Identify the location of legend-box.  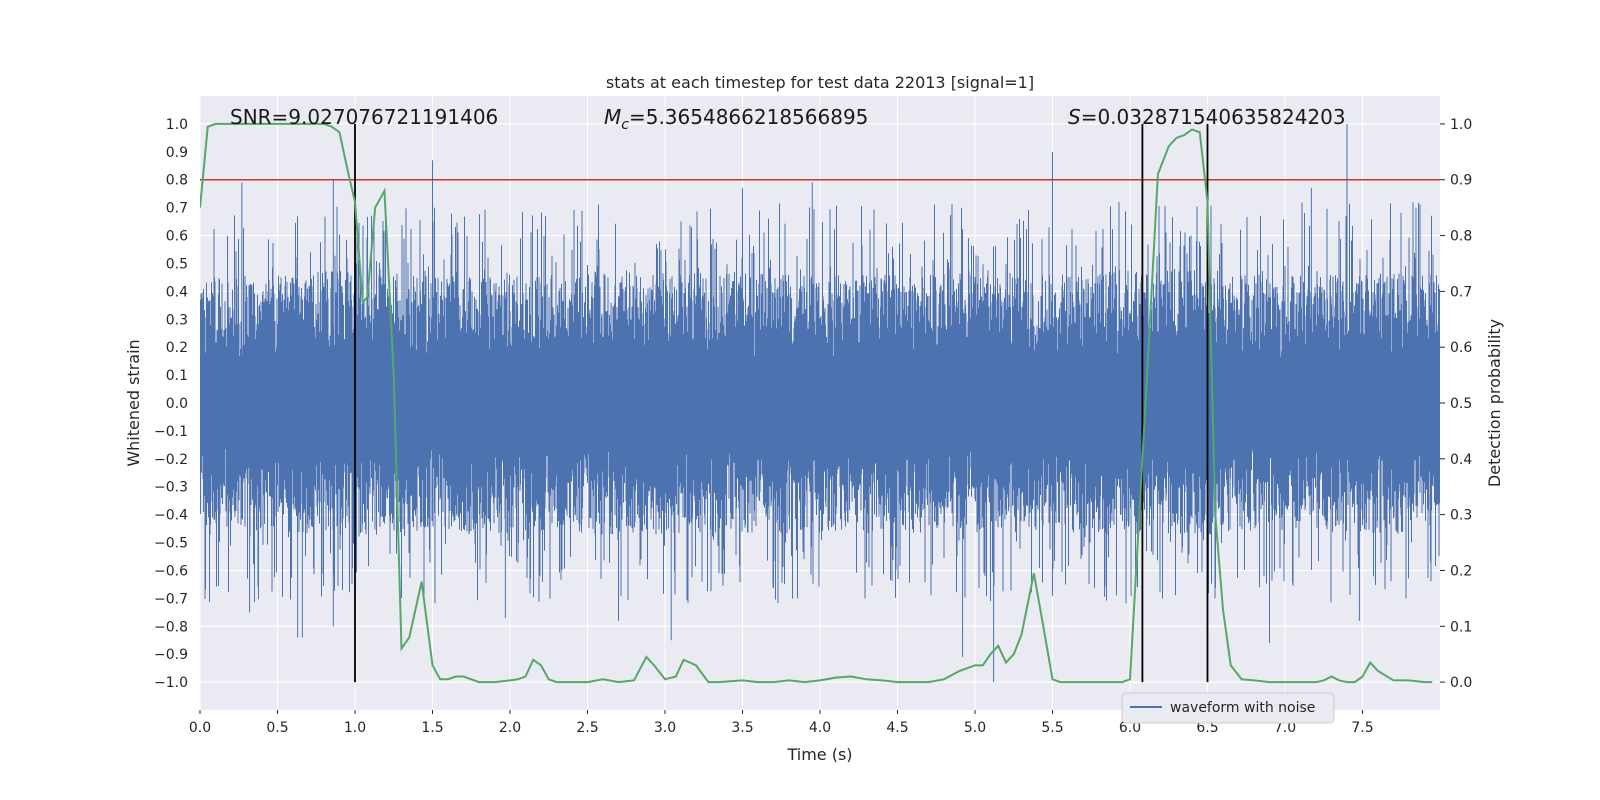
(1228, 708).